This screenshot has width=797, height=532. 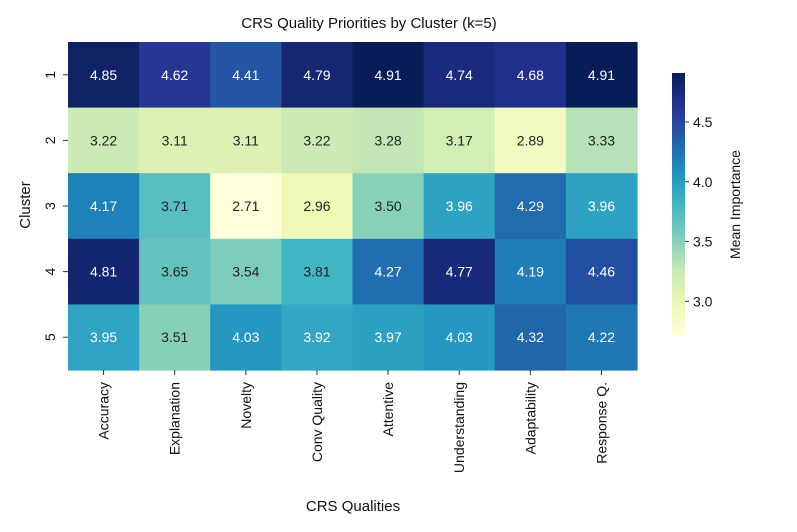 I want to click on colorbar-tick-label: 4.0, so click(x=703, y=182).